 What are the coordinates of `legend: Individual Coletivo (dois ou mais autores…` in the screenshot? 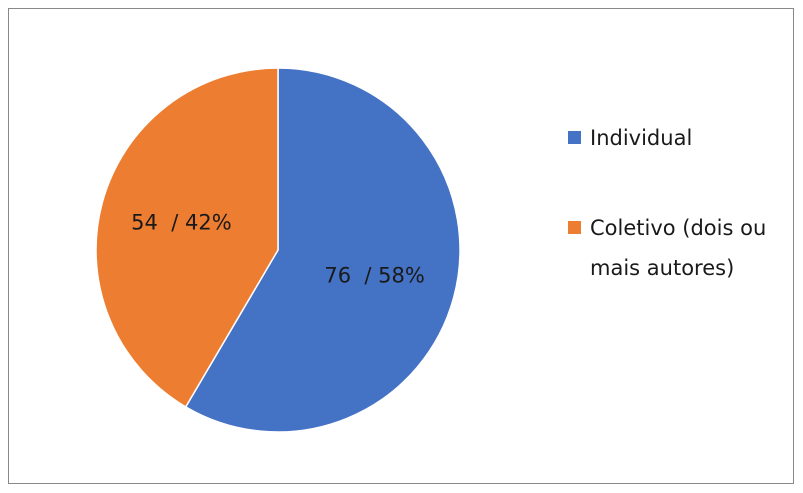 It's located at (668, 228).